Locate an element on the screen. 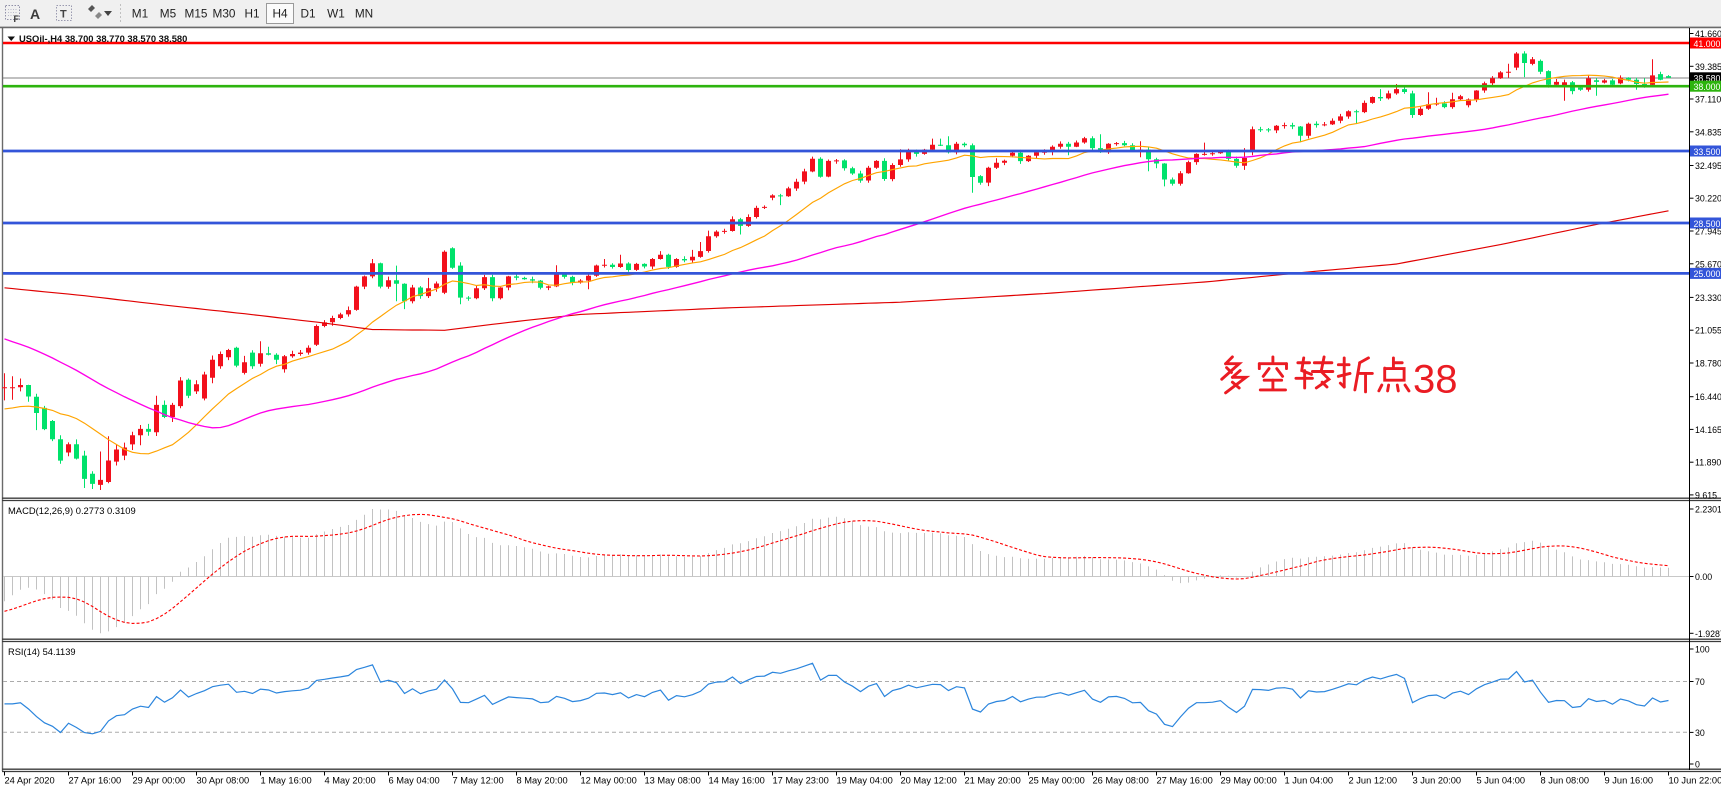  svg-text: 70 is located at coordinates (1700, 682).